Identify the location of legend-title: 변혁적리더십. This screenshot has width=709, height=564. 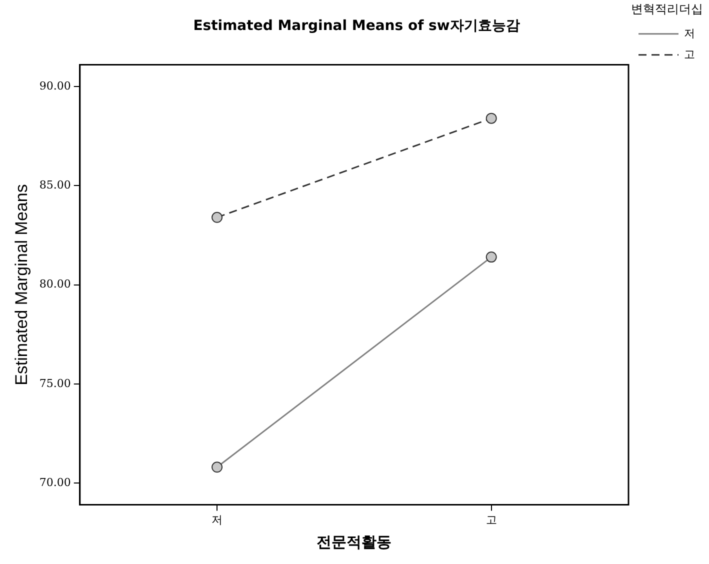
(666, 9).